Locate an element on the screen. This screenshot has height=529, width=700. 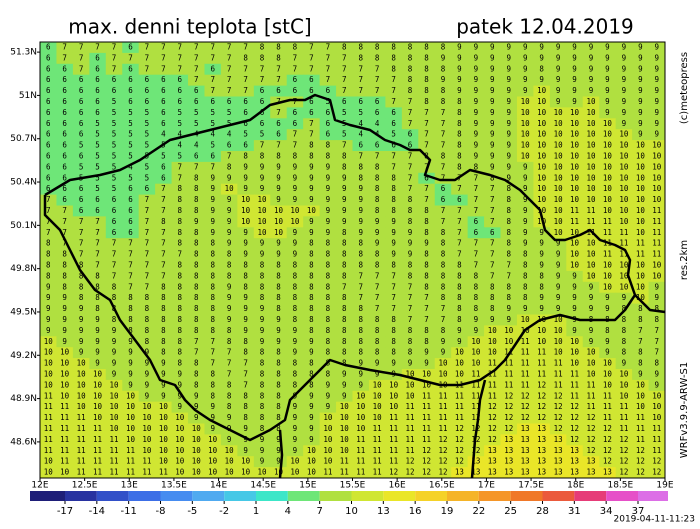
colorbar-label: -17 is located at coordinates (65, 511).